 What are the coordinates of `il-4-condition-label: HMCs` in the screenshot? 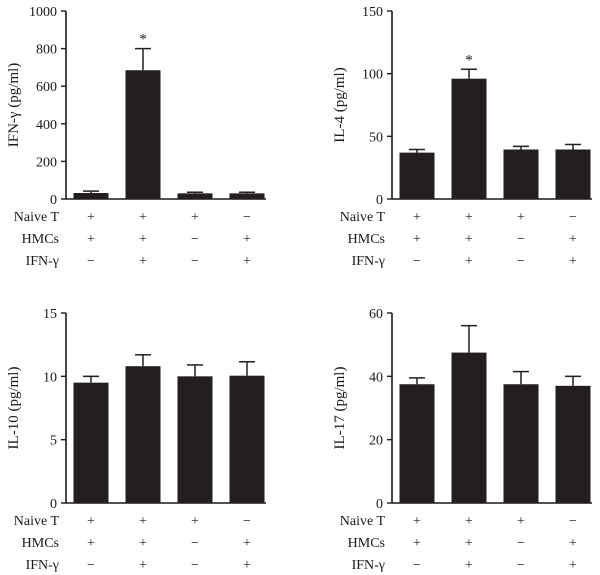 It's located at (366, 239).